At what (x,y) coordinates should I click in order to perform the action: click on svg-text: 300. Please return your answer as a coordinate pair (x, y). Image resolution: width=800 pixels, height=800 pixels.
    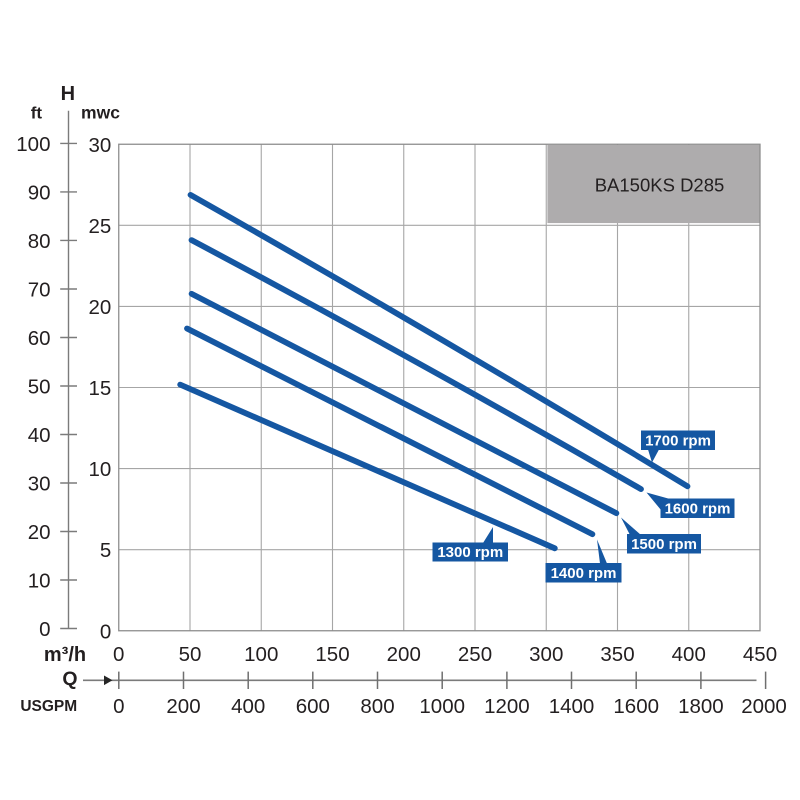
    Looking at the image, I should click on (546, 654).